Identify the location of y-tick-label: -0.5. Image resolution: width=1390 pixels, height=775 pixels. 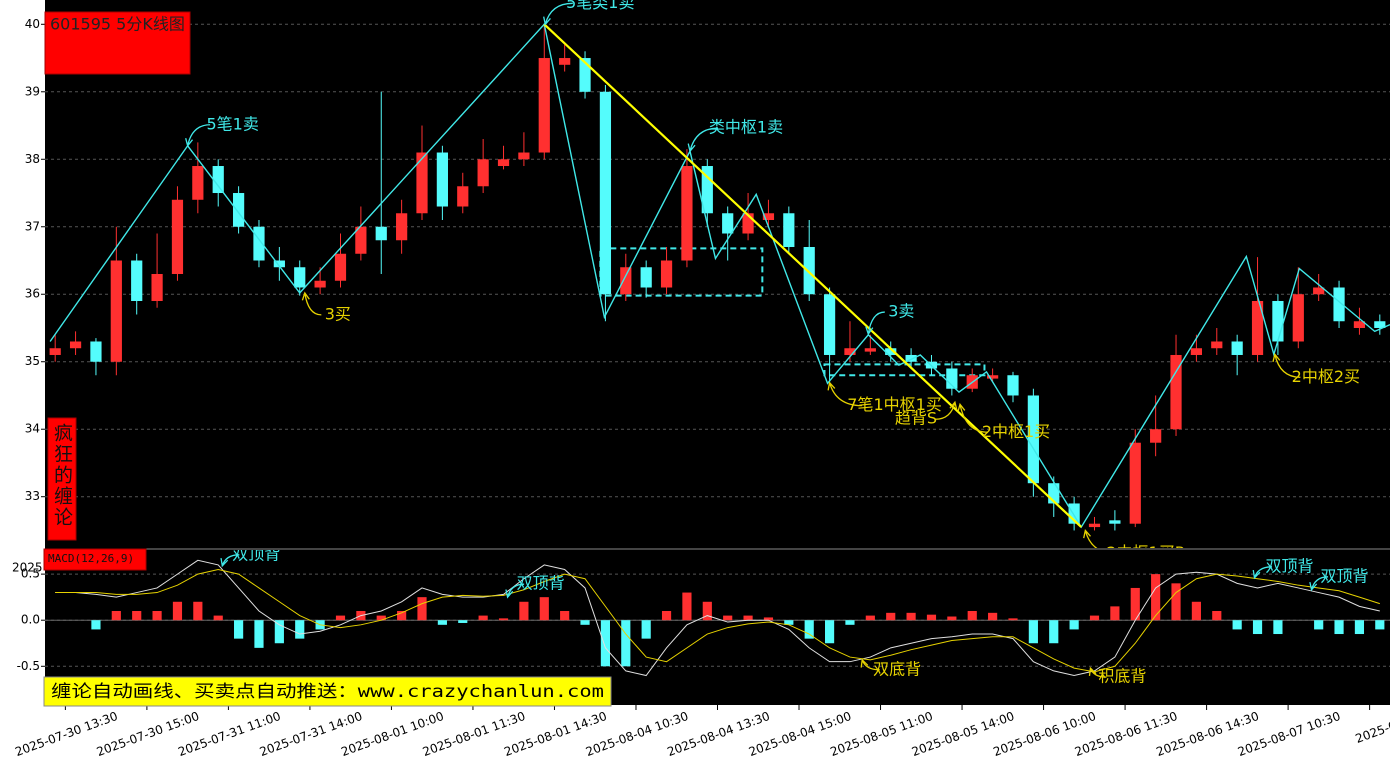
(28, 666).